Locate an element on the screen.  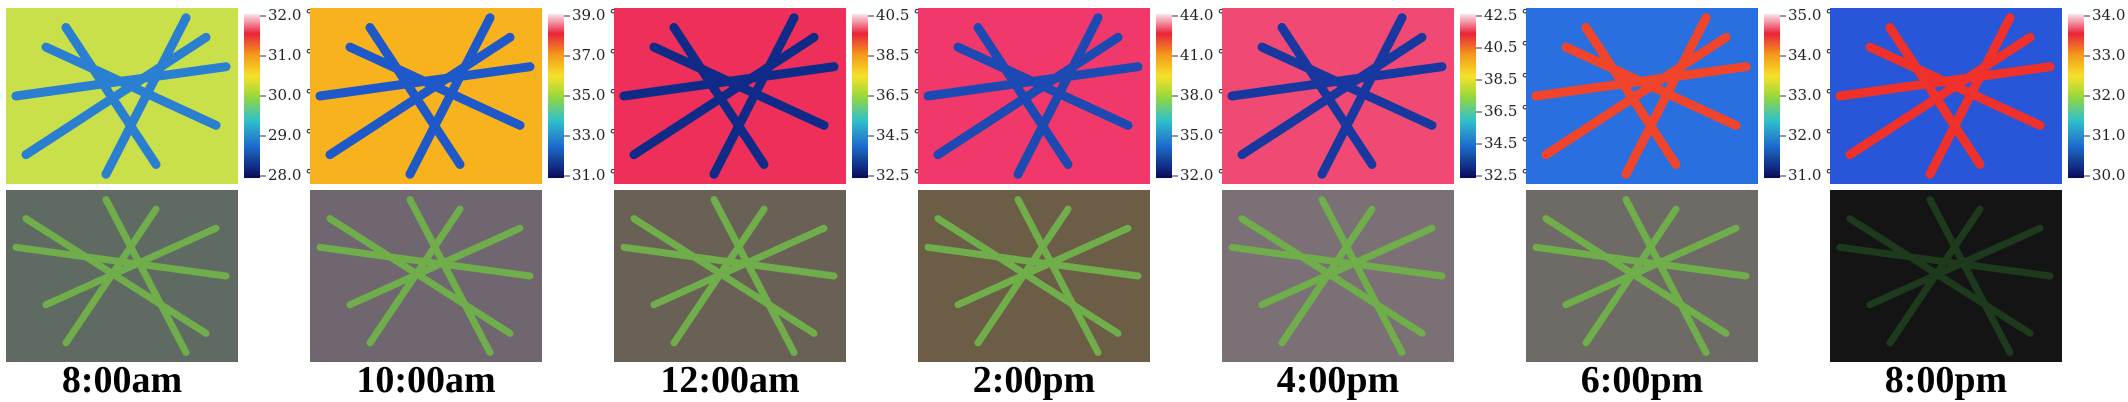
panel: 39.0 ℃ 37.0 ℃ 35.0 ℃ 33.0 ℃ 31.0 ℃ 10:00am is located at coordinates (468, 203).